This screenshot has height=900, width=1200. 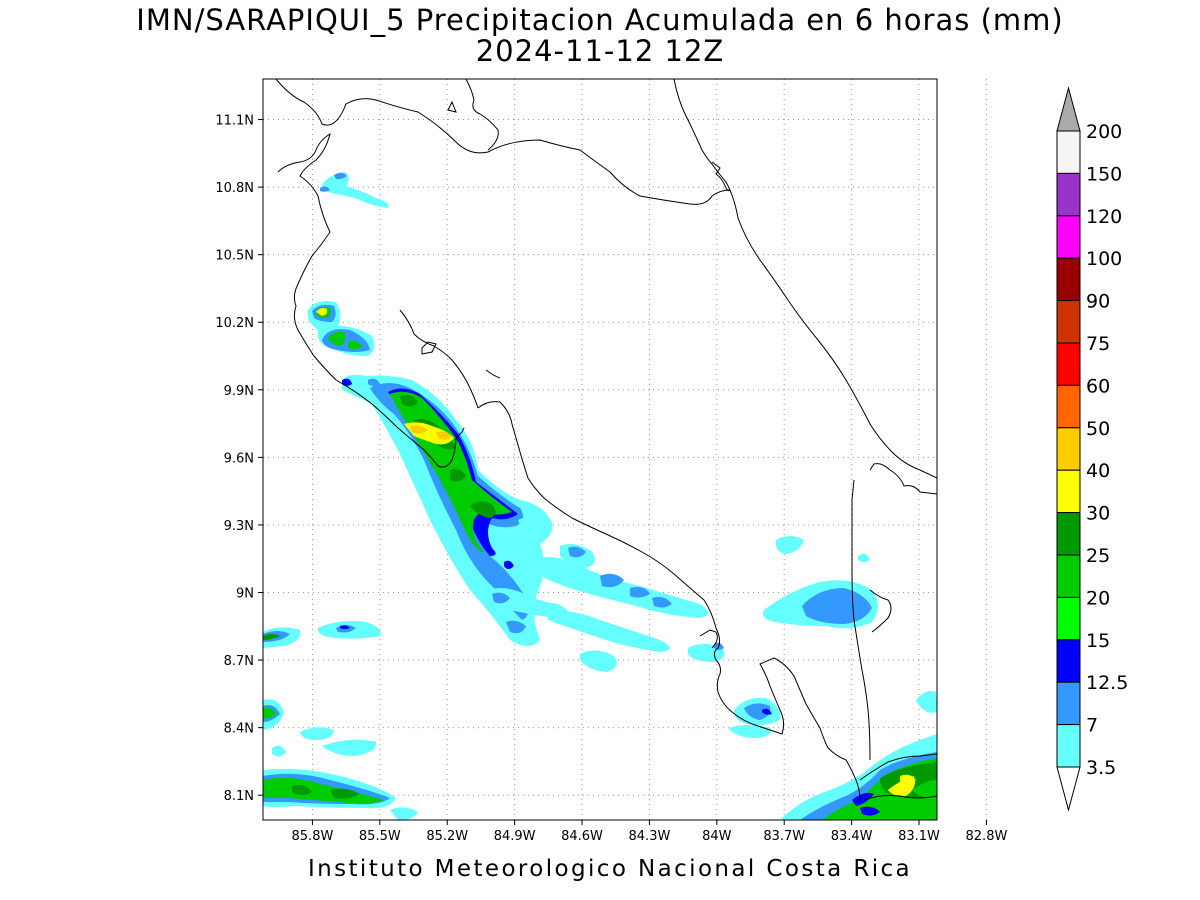 I want to click on gulf-nicoya-inner, so click(x=439, y=359).